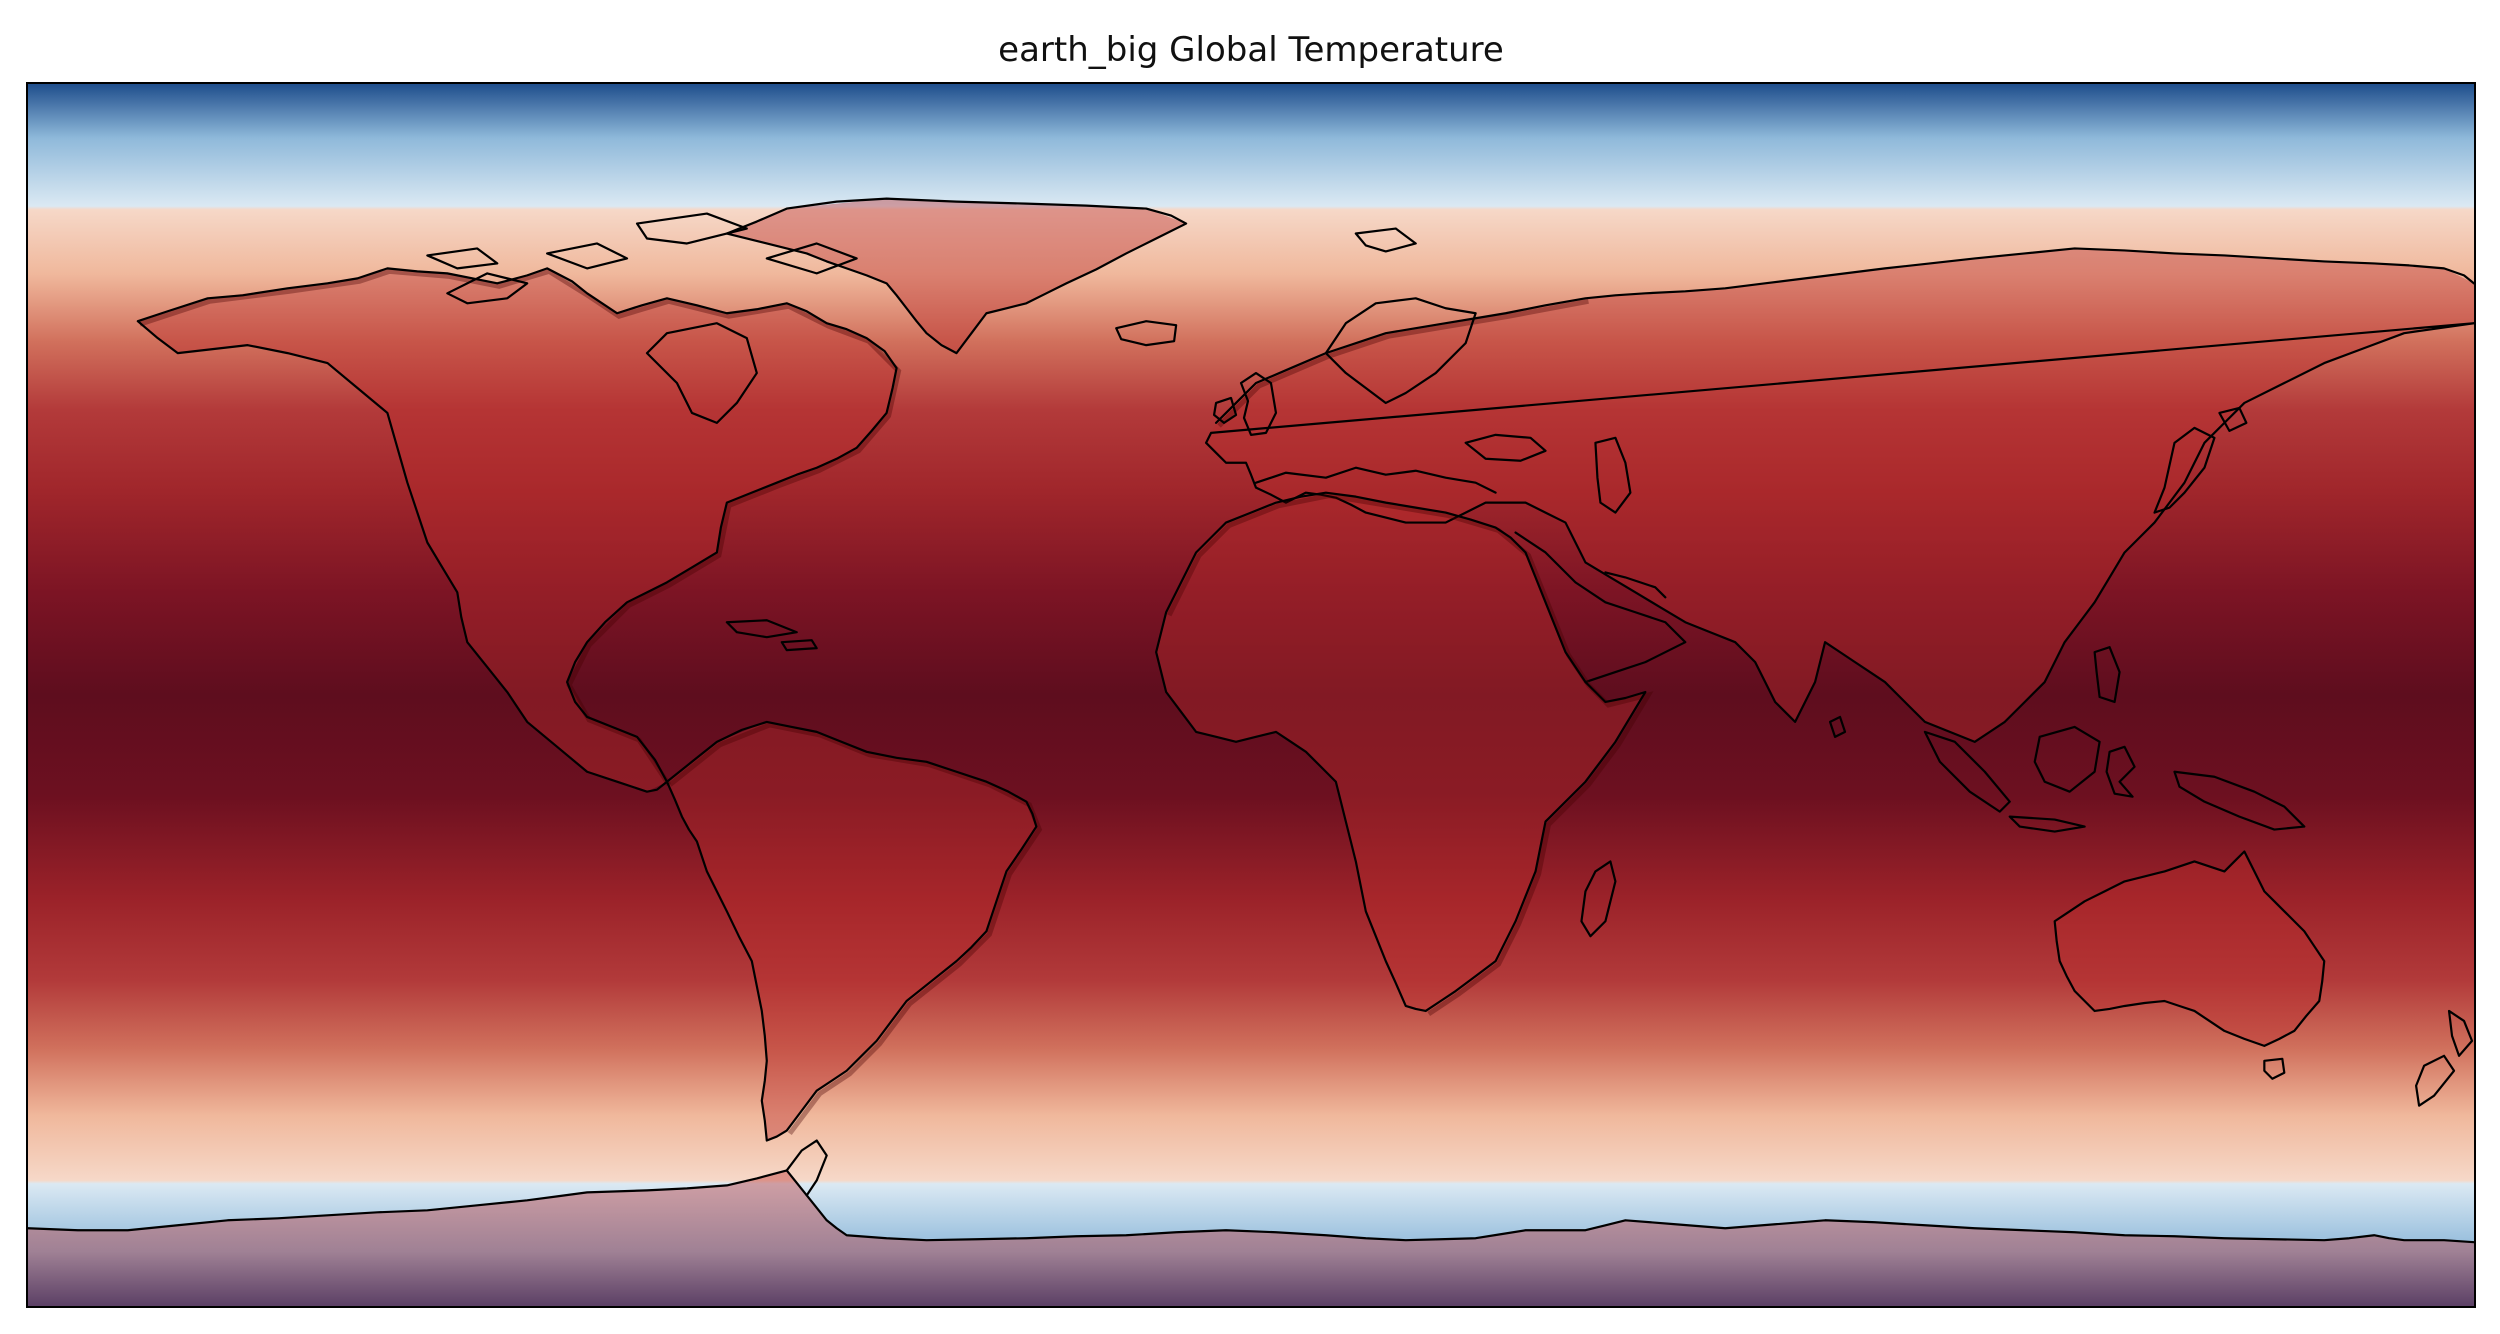  Describe the element at coordinates (761, 629) in the screenshot. I see `cuba-coastline` at that location.